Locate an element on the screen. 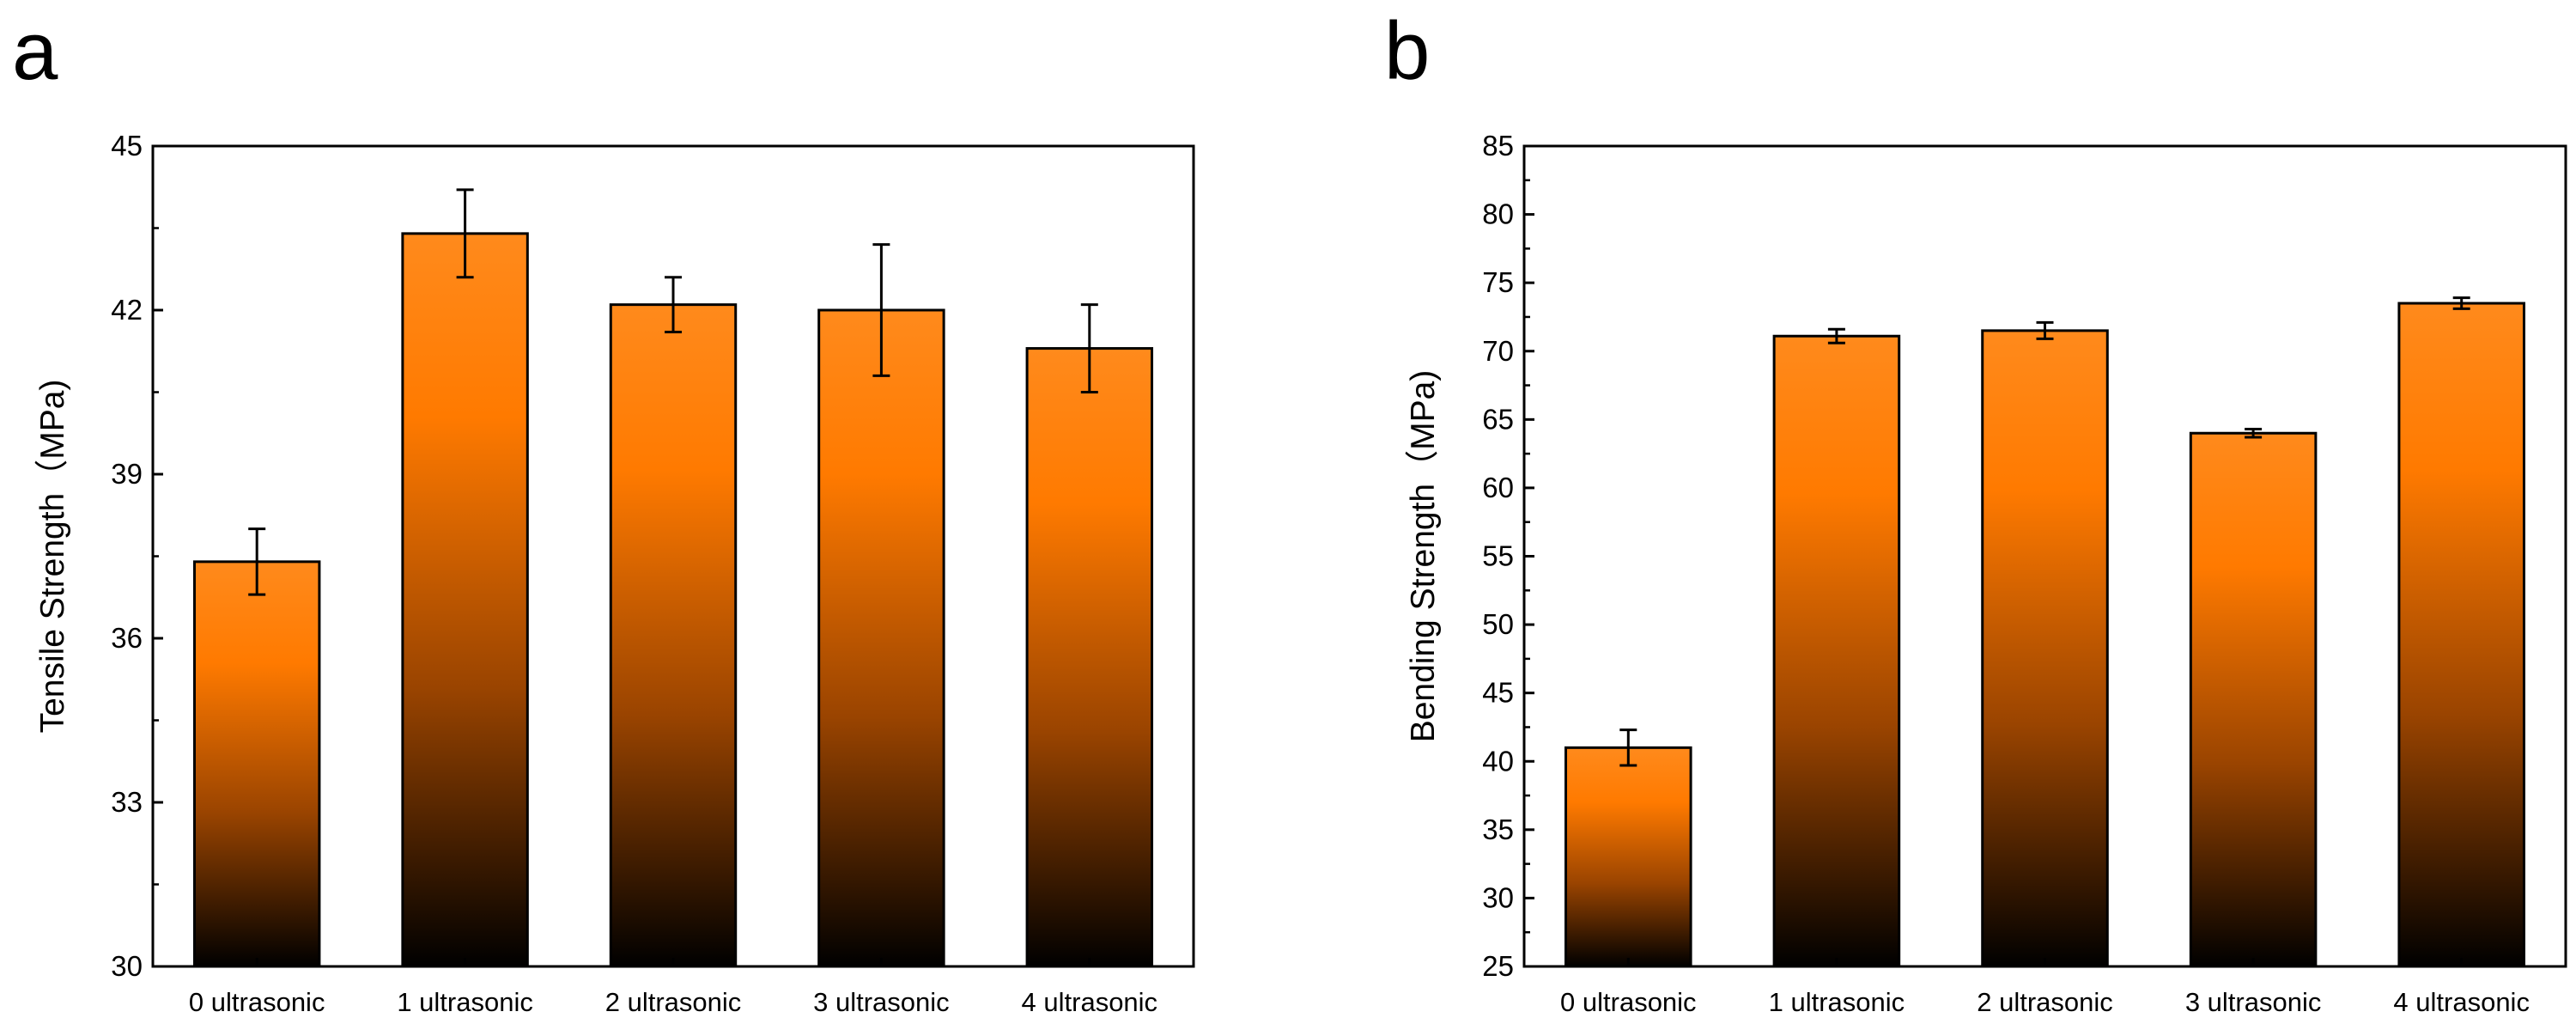 The height and width of the screenshot is (1030, 2576). y-tick-label-4: 42 is located at coordinates (127, 310).